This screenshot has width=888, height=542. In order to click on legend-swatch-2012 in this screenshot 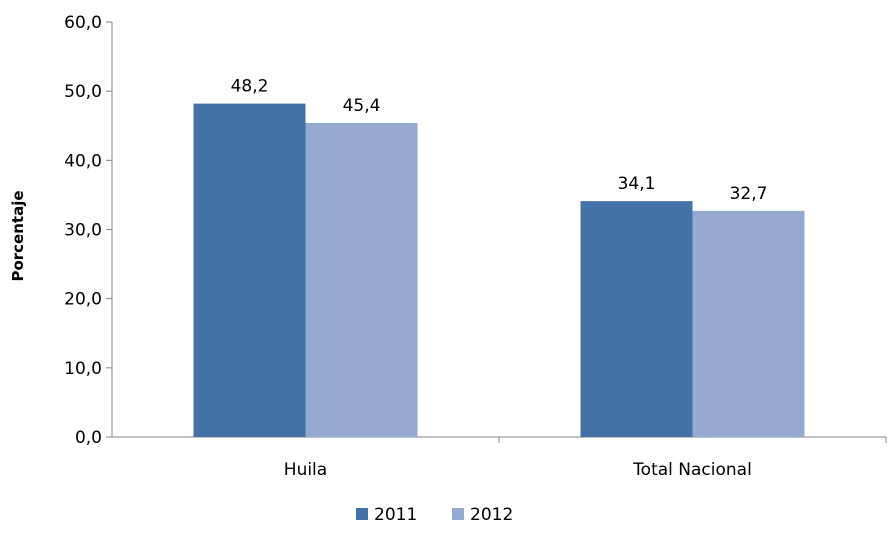, I will do `click(458, 514)`.